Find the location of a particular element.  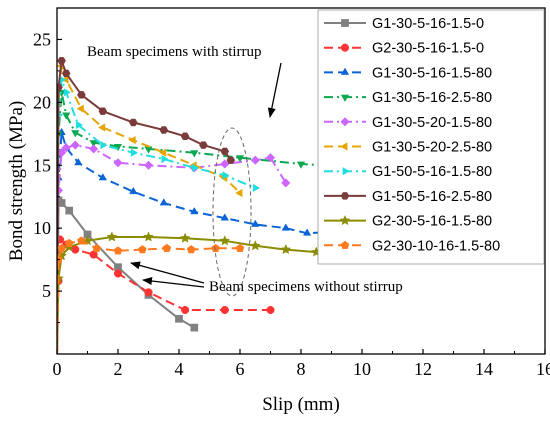

data-point-G1-50-5-16-1.5-80-7 is located at coordinates (165, 159).